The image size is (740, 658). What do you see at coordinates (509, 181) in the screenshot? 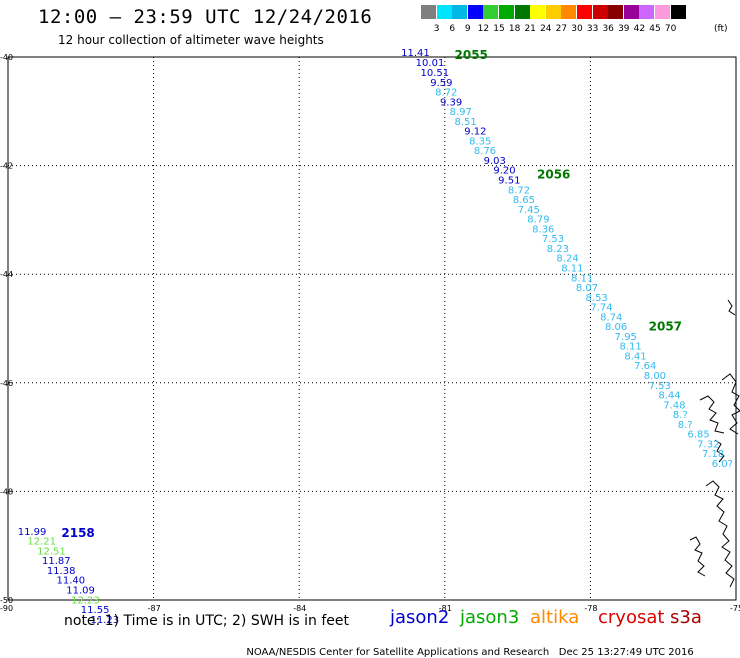
I see `wave-height-value: 9.51` at bounding box center [509, 181].